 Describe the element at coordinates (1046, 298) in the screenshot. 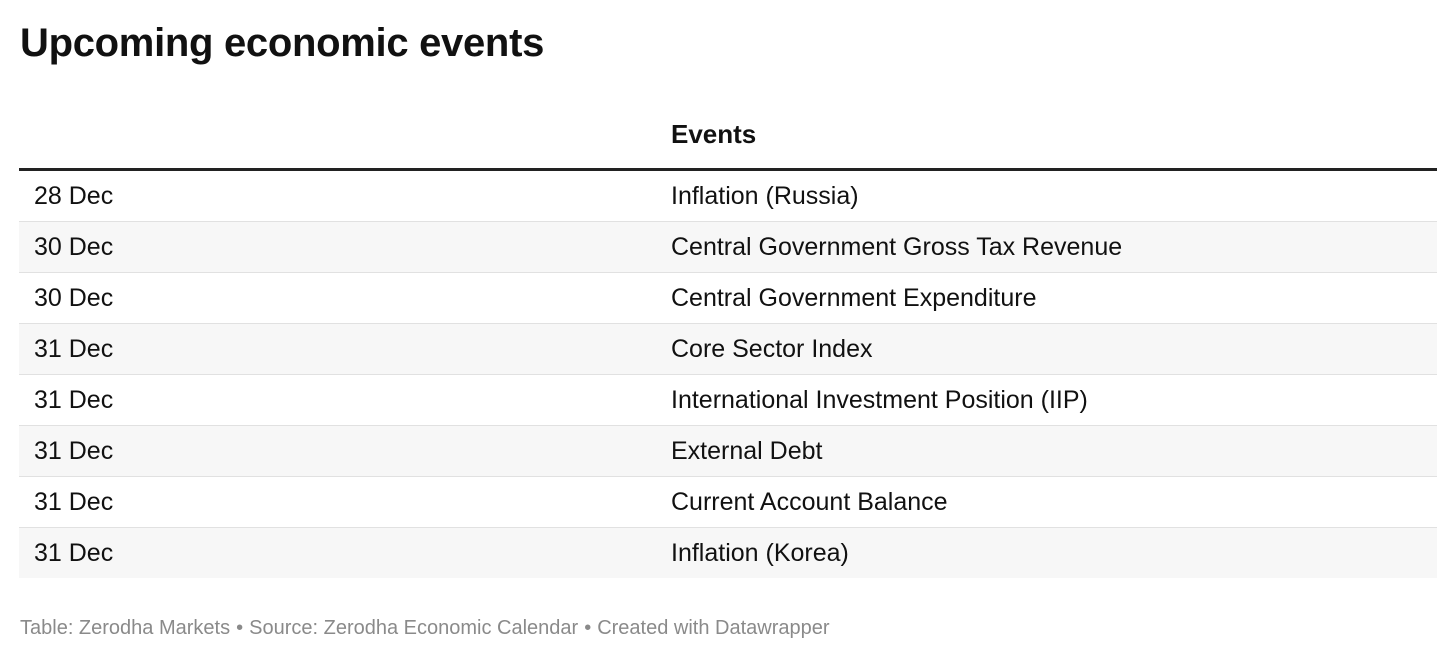

I see `row-event-cell: Central Government Expenditure` at that location.